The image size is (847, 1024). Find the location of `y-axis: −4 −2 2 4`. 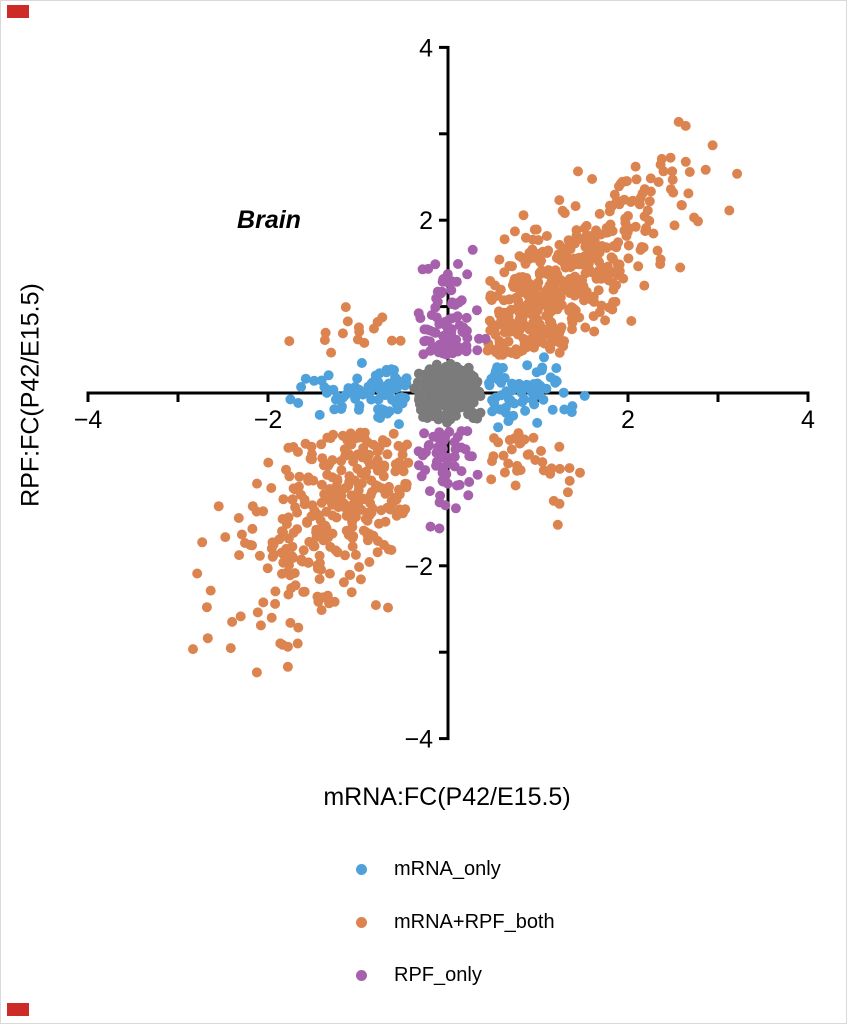

y-axis: −4 −2 2 4 is located at coordinates (427, 394).